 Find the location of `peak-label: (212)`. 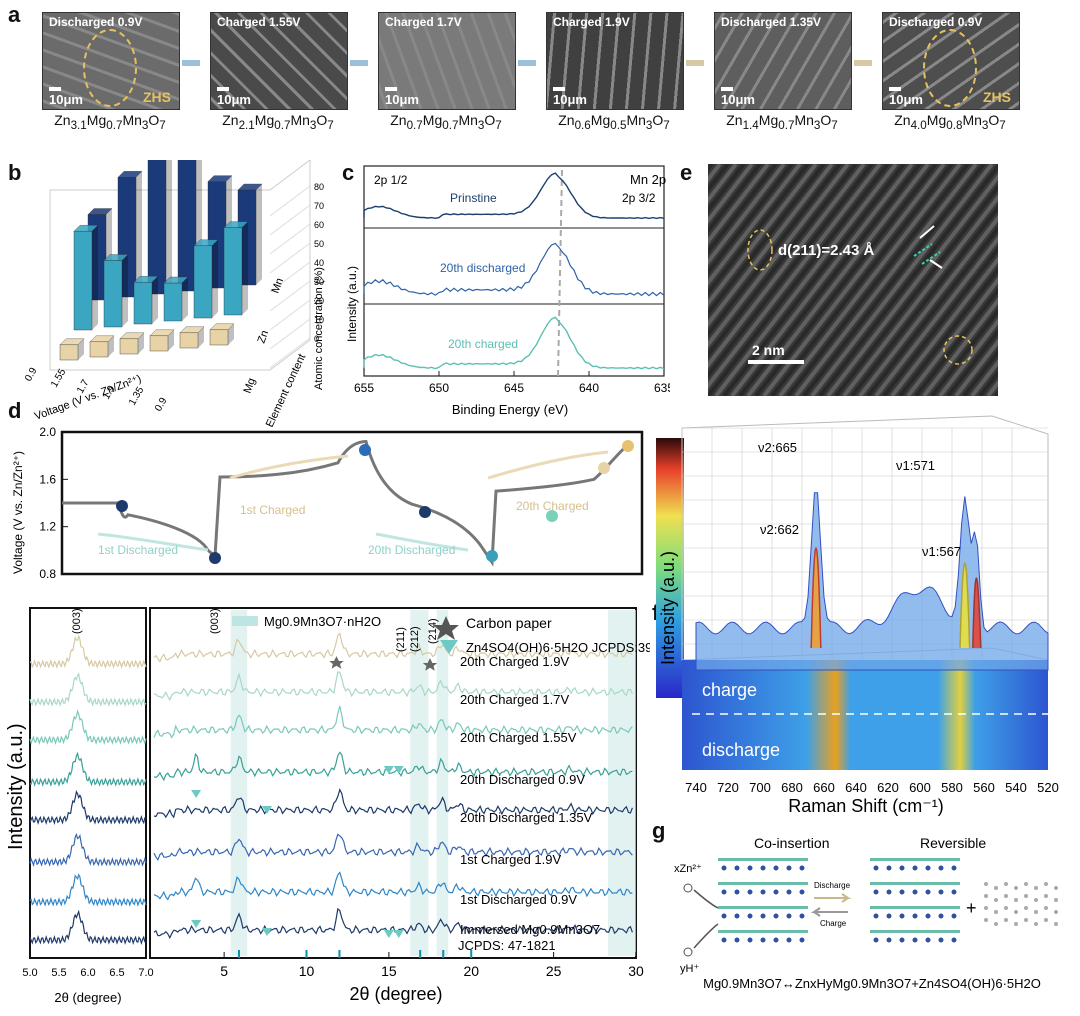

peak-label: (212) is located at coordinates (415, 639).